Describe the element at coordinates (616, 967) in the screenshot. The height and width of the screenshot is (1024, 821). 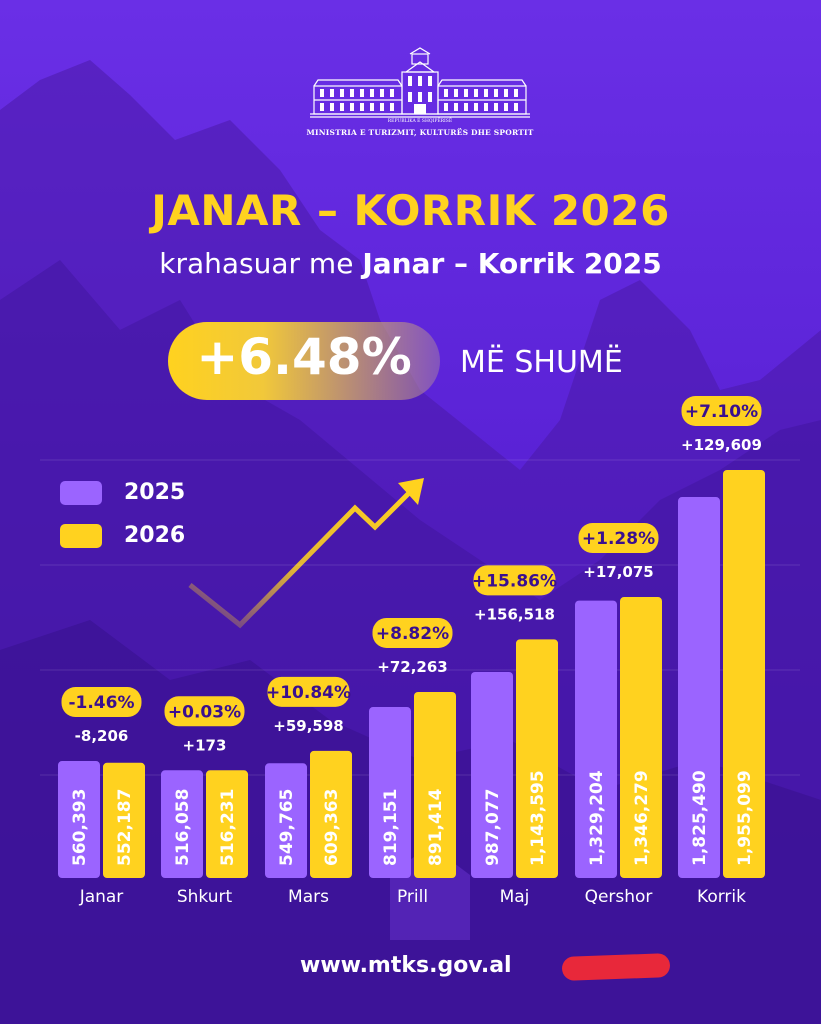
I see `redacted-mark` at that location.